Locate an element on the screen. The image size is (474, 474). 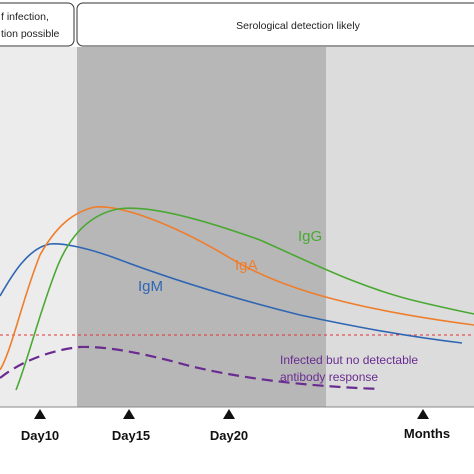
right-bracket-label: Serological detection likely is located at coordinates (298, 26).